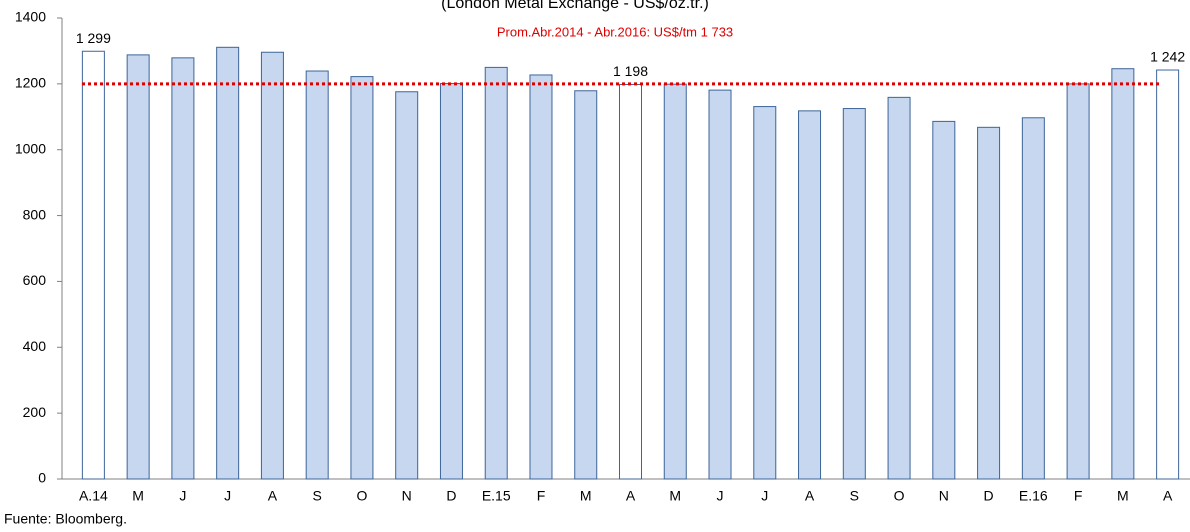 Image resolution: width=1190 pixels, height=532 pixels. I want to click on y-tick-label: 200, so click(35, 412).